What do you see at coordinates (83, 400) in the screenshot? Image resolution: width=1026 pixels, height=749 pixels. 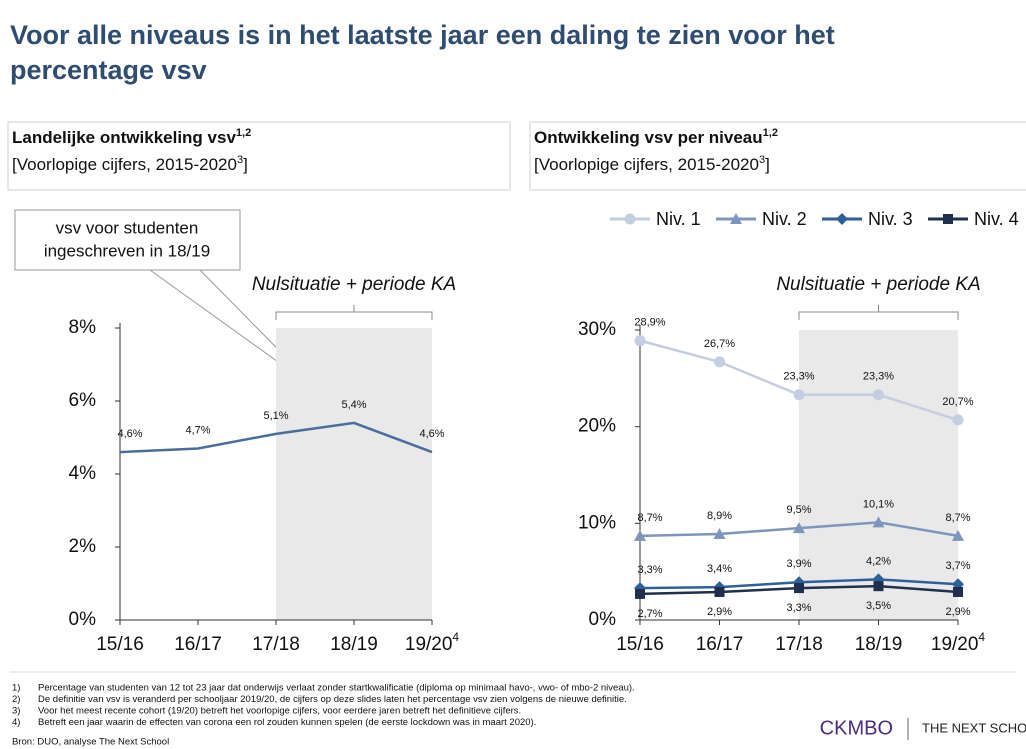 I see `y-tick-label: 6%` at bounding box center [83, 400].